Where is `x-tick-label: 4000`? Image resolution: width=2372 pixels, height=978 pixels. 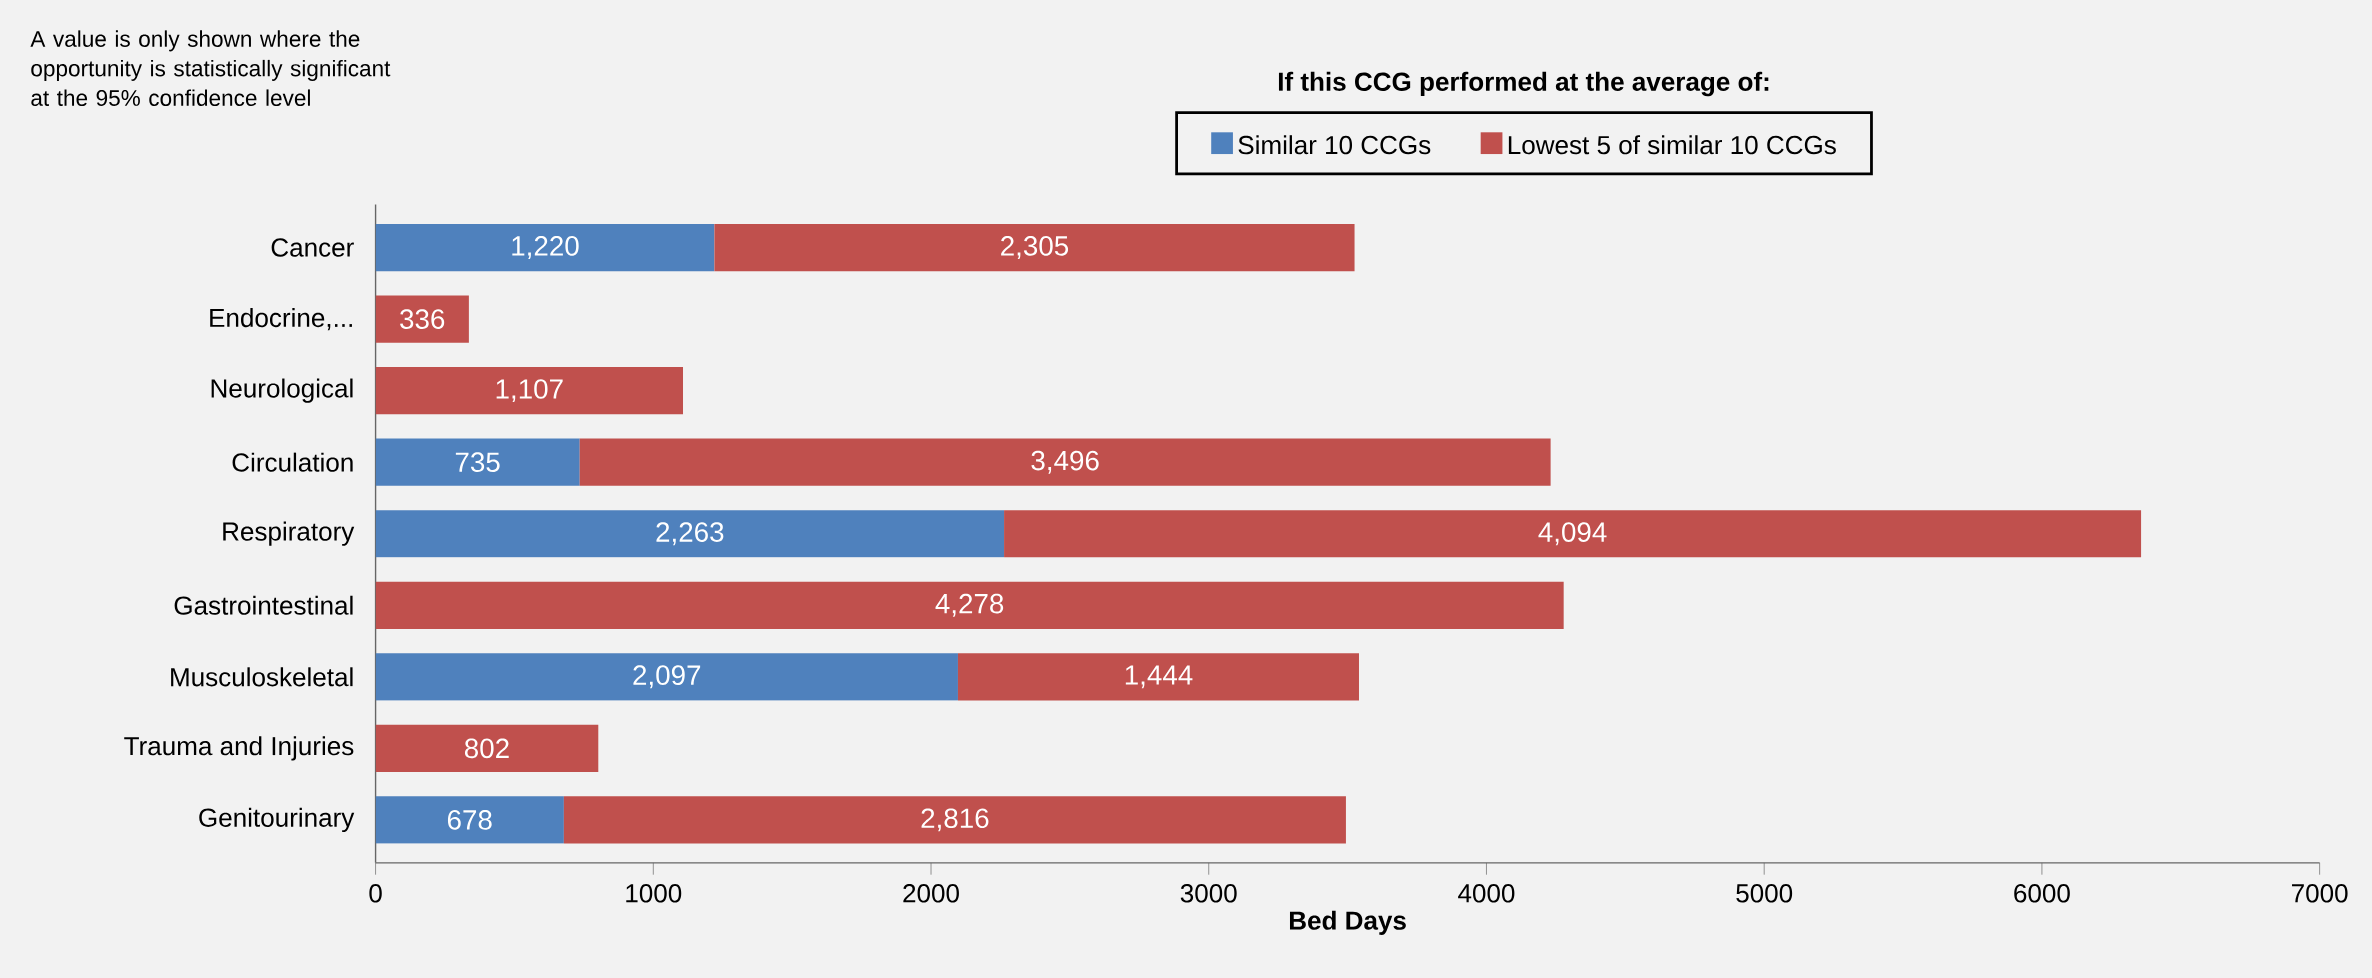
x-tick-label: 4000 is located at coordinates (1486, 893).